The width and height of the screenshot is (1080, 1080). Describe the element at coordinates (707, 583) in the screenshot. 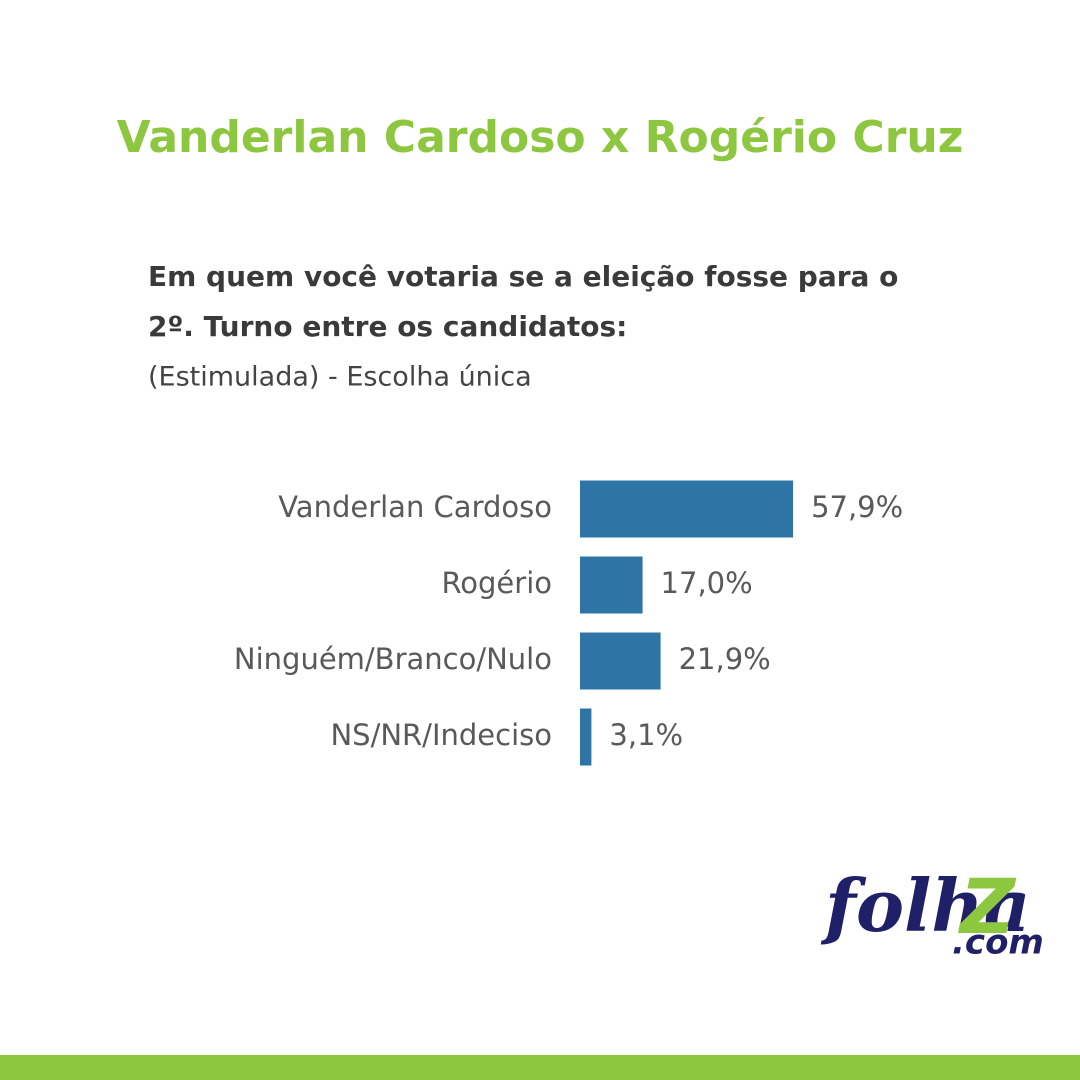

I see `value-label: 17,0%` at that location.